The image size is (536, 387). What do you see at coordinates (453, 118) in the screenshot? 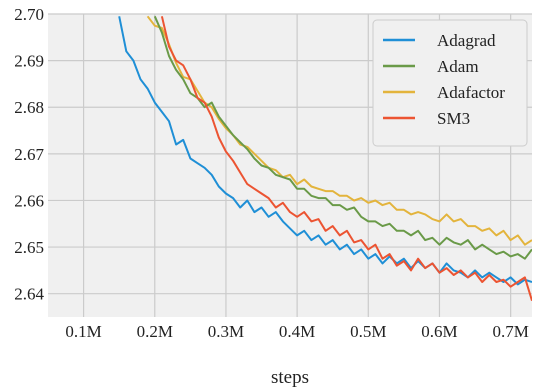
I see `legend-label: SM3` at bounding box center [453, 118].